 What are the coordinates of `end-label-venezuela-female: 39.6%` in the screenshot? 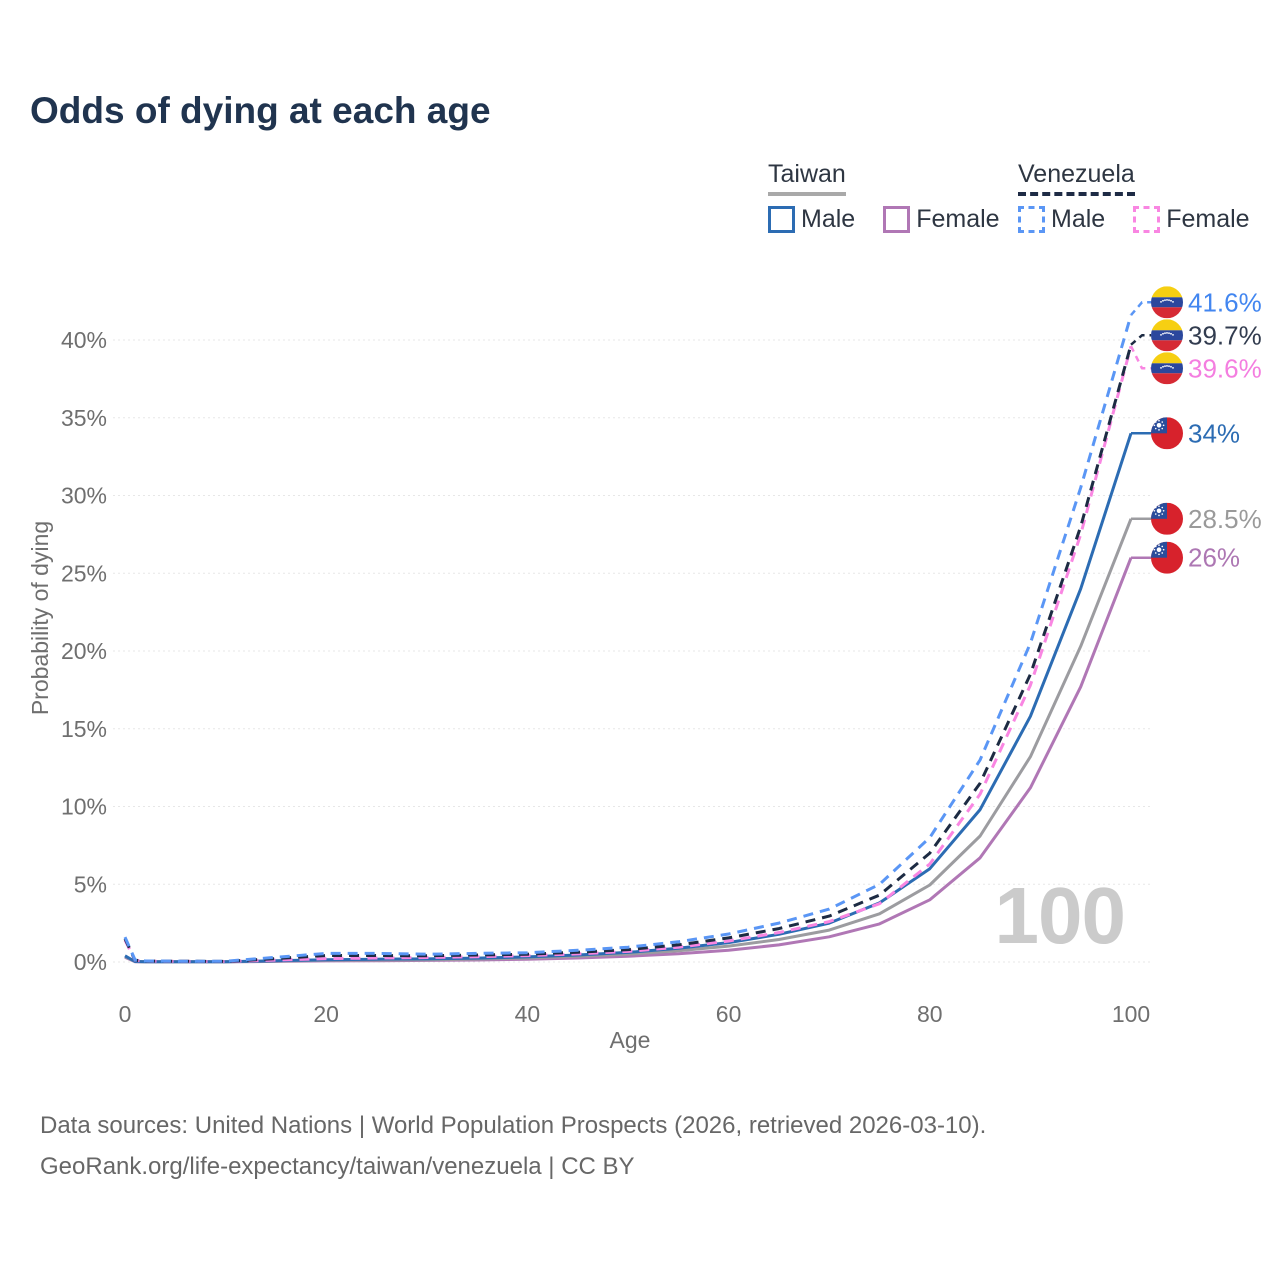 It's located at (1225, 368).